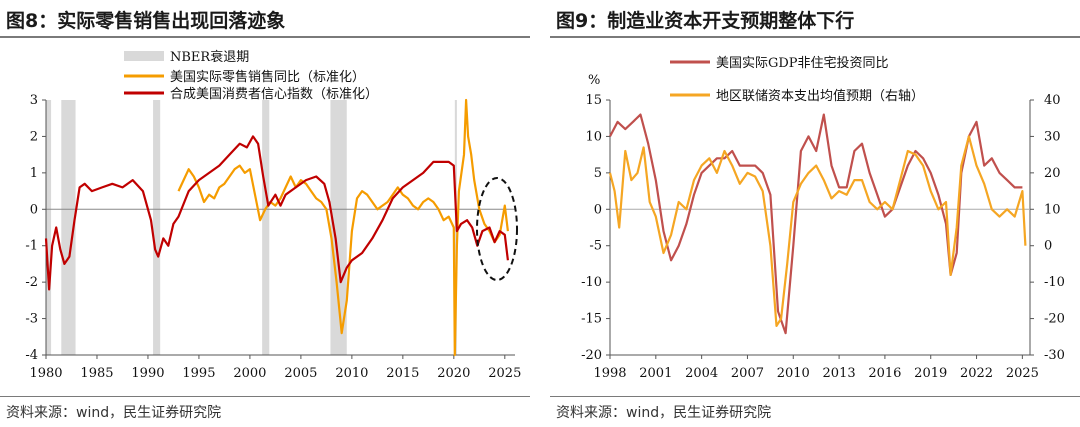 Image resolution: width=1080 pixels, height=427 pixels. I want to click on x-tick-label: 2004, so click(701, 373).